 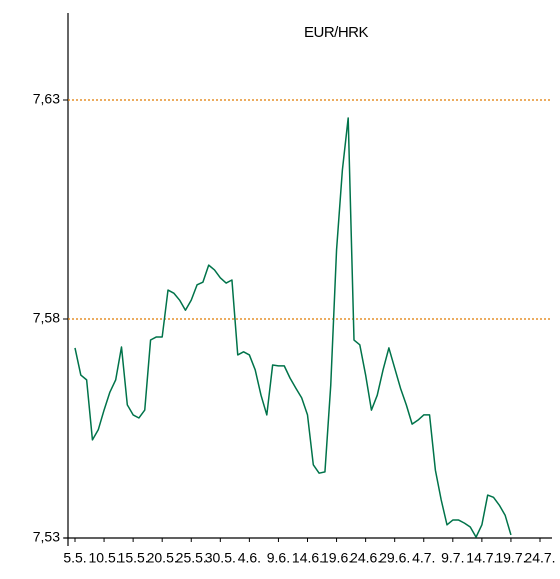 I want to click on x-tick-label: 24.7., so click(x=539, y=558).